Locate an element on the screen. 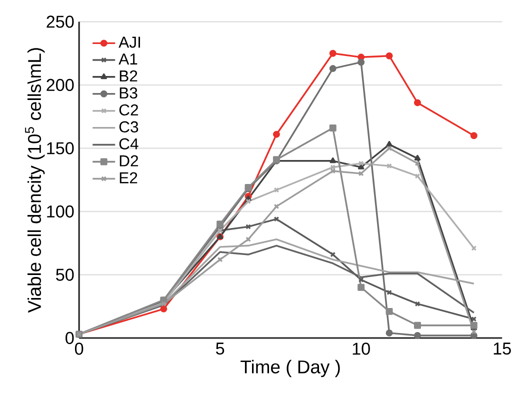 Image resolution: width=516 pixels, height=395 pixels. legend-label: B3 is located at coordinates (129, 92).